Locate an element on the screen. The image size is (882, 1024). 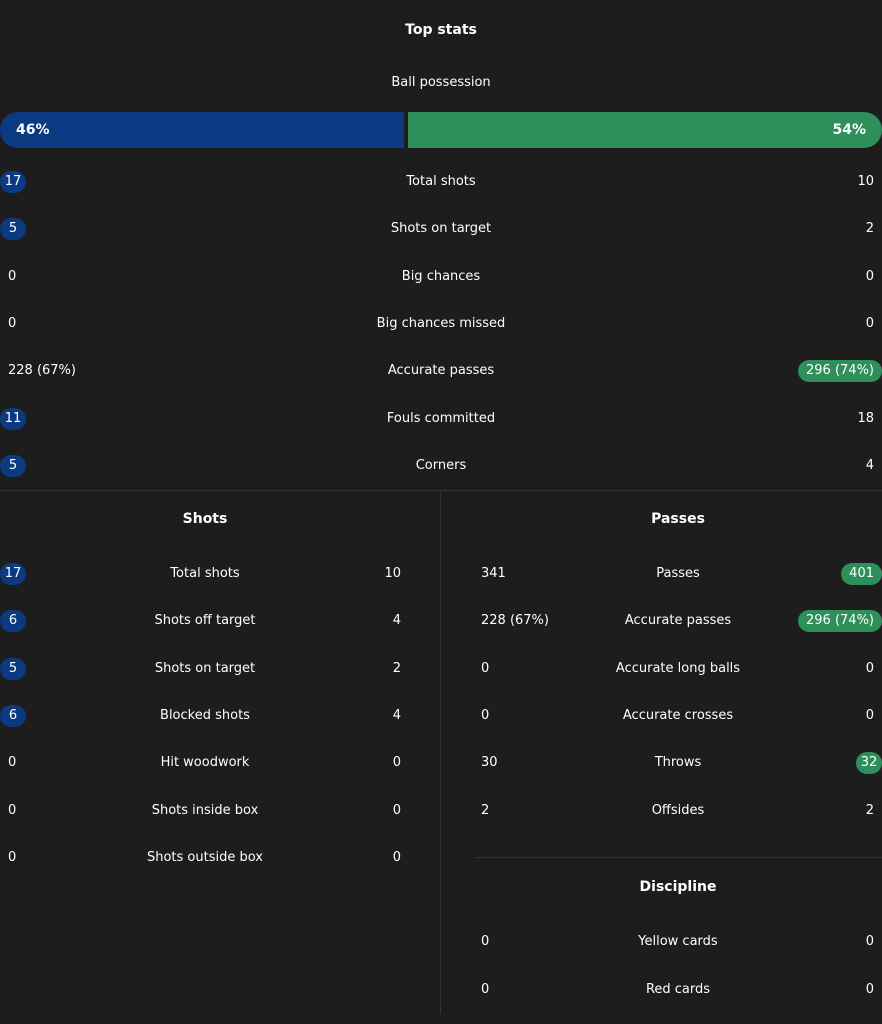
column-divider is located at coordinates (440, 752).